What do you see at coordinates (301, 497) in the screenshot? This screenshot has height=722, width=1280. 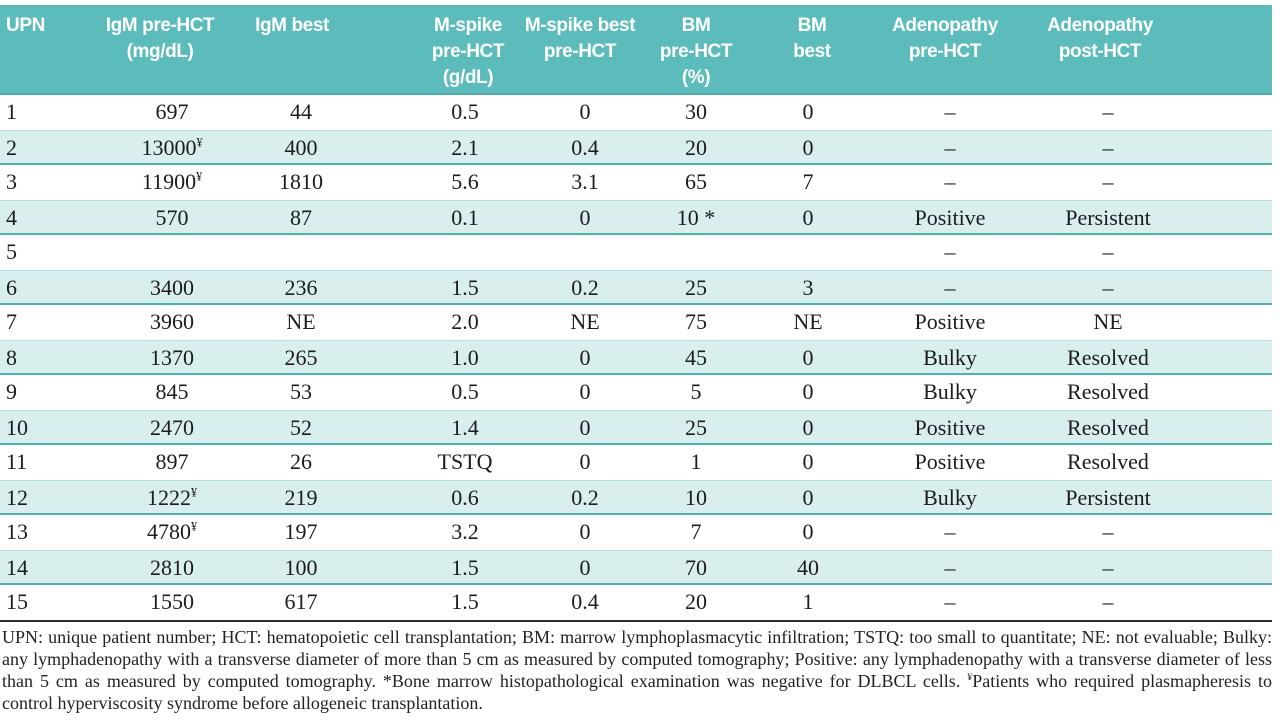 I see `igm-best-cell: 219` at bounding box center [301, 497].